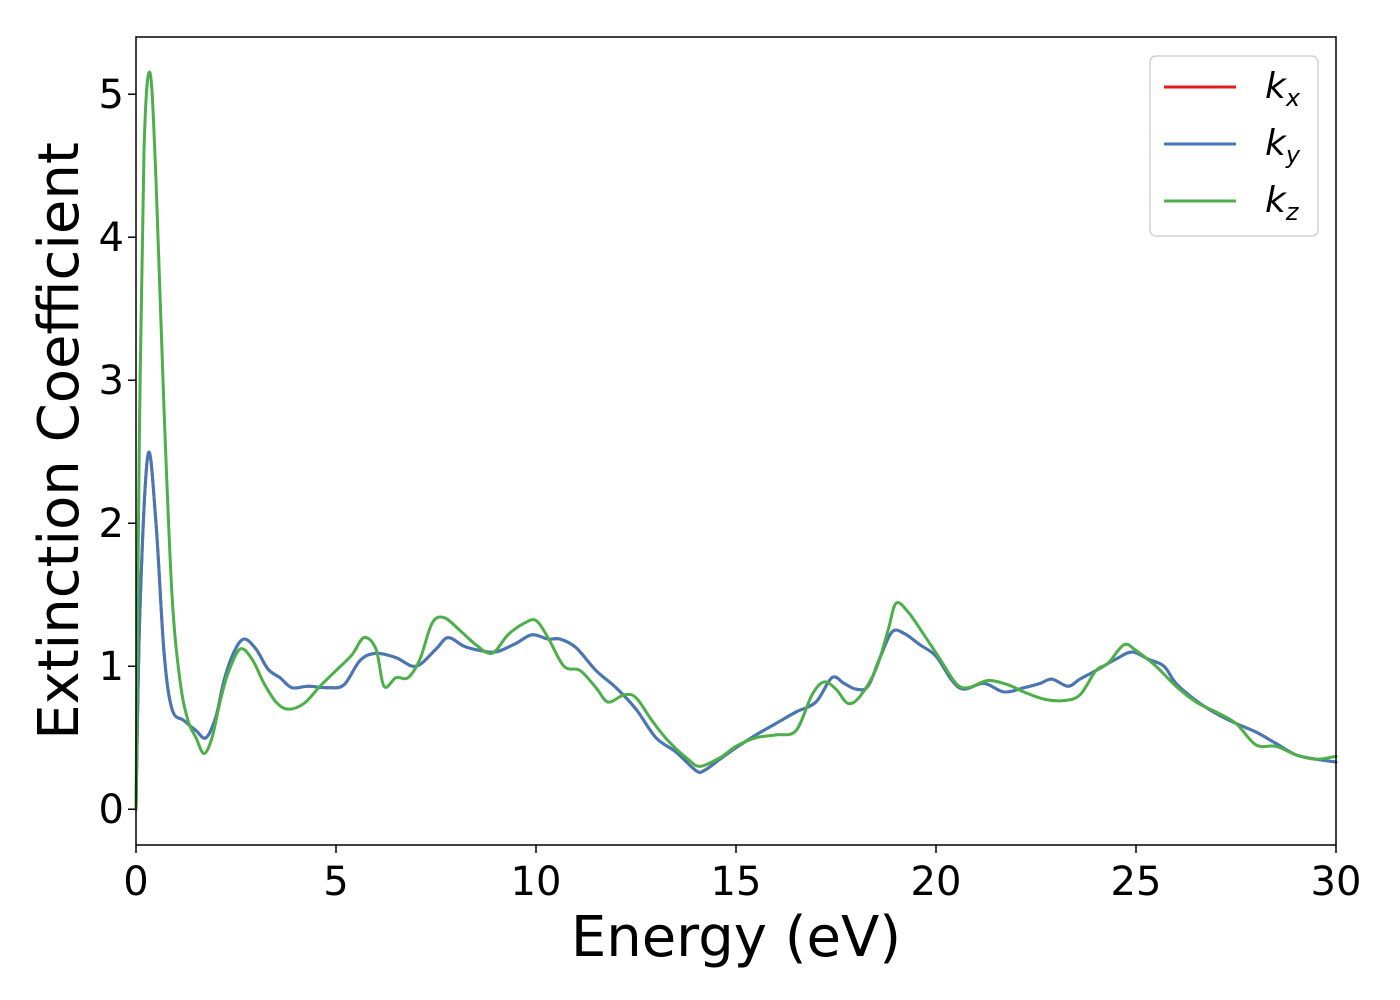  What do you see at coordinates (135, 882) in the screenshot?
I see `x-tick-label: 0` at bounding box center [135, 882].